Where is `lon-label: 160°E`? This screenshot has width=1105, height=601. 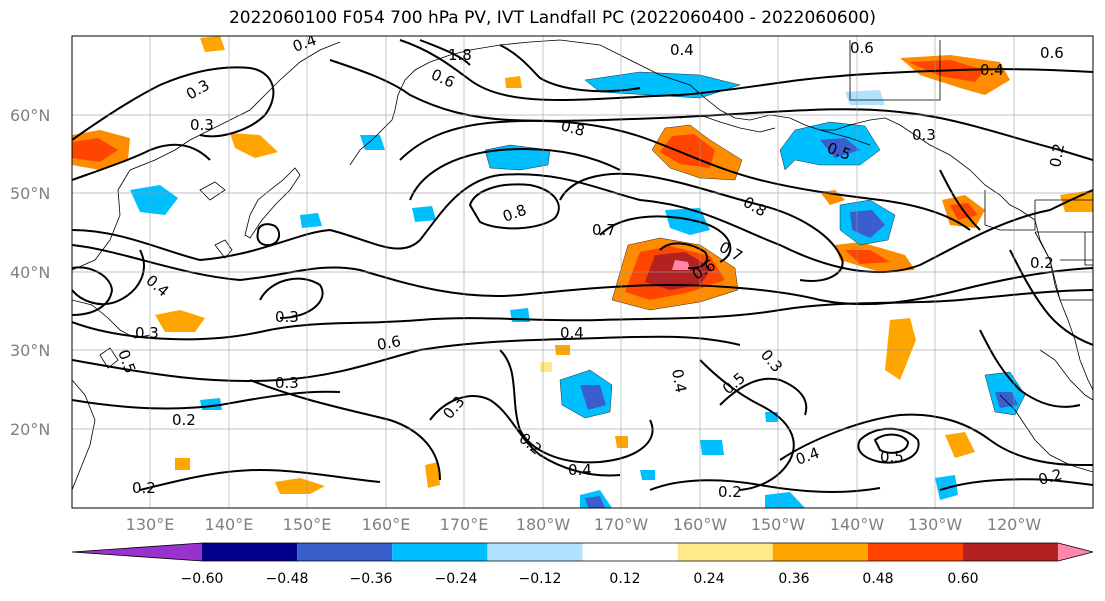 lon-label: 160°E is located at coordinates (386, 524).